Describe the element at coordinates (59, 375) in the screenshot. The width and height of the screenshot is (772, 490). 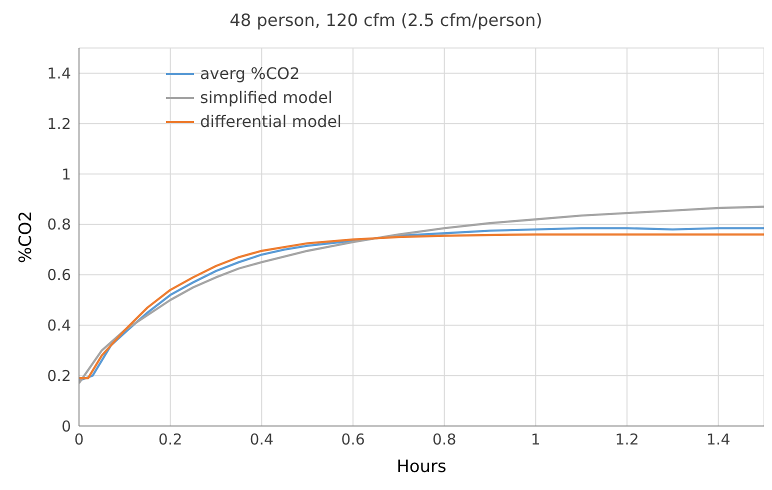
I see `y-tick-label: 0.2` at that location.